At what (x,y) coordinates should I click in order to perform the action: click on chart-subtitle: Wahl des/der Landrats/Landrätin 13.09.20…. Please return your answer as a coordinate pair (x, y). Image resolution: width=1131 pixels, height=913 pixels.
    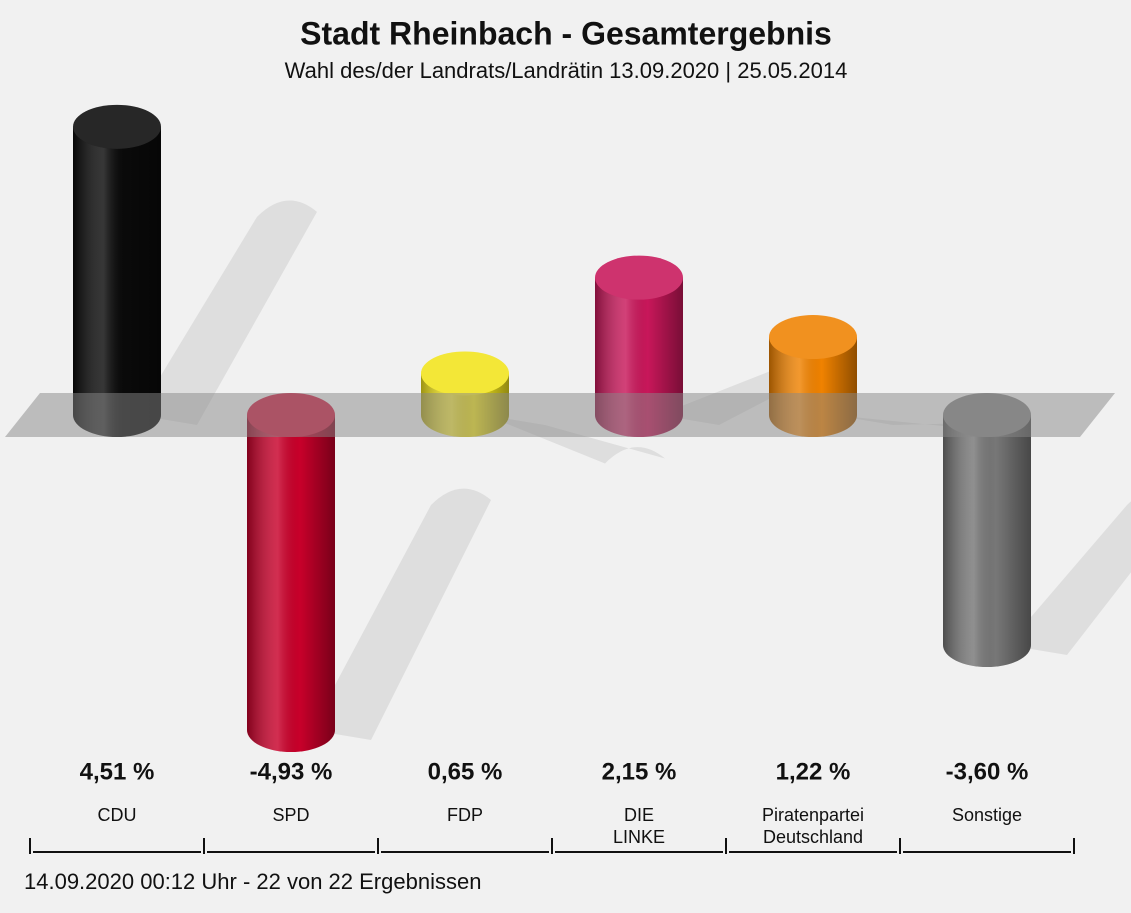
    Looking at the image, I should click on (566, 70).